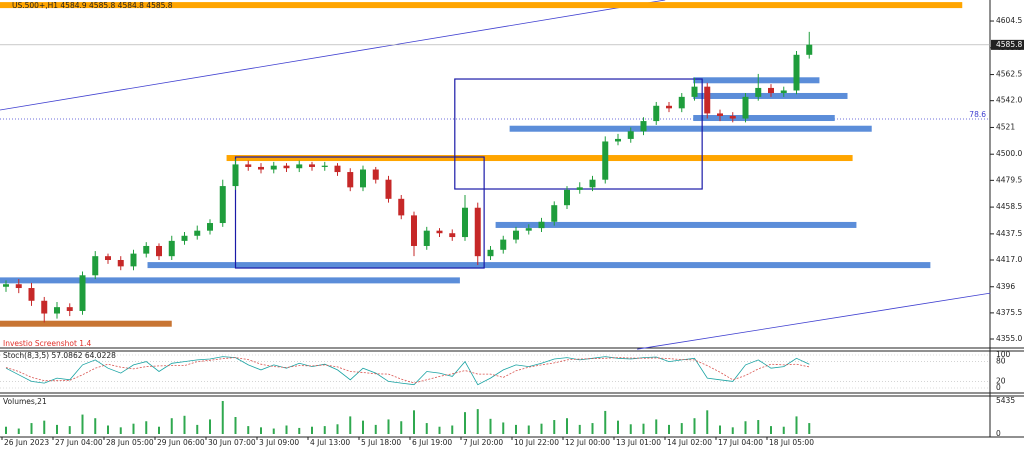  Describe the element at coordinates (1009, 233) in the screenshot. I see `y-tick-label: 4437.5` at that location.